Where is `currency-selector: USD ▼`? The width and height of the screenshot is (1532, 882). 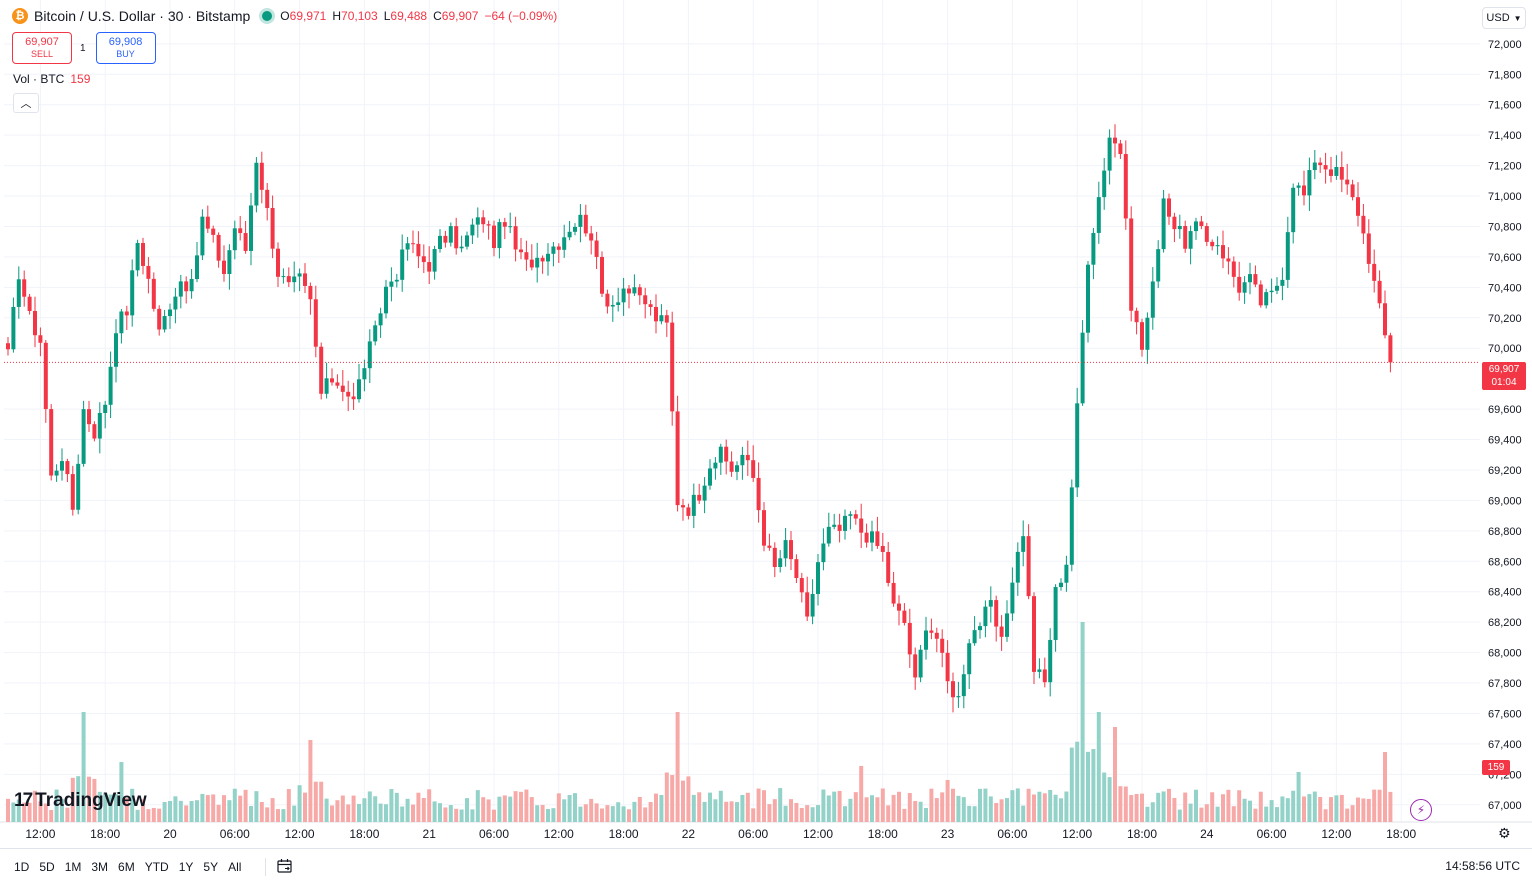 currency-selector: USD ▼ is located at coordinates (1504, 18).